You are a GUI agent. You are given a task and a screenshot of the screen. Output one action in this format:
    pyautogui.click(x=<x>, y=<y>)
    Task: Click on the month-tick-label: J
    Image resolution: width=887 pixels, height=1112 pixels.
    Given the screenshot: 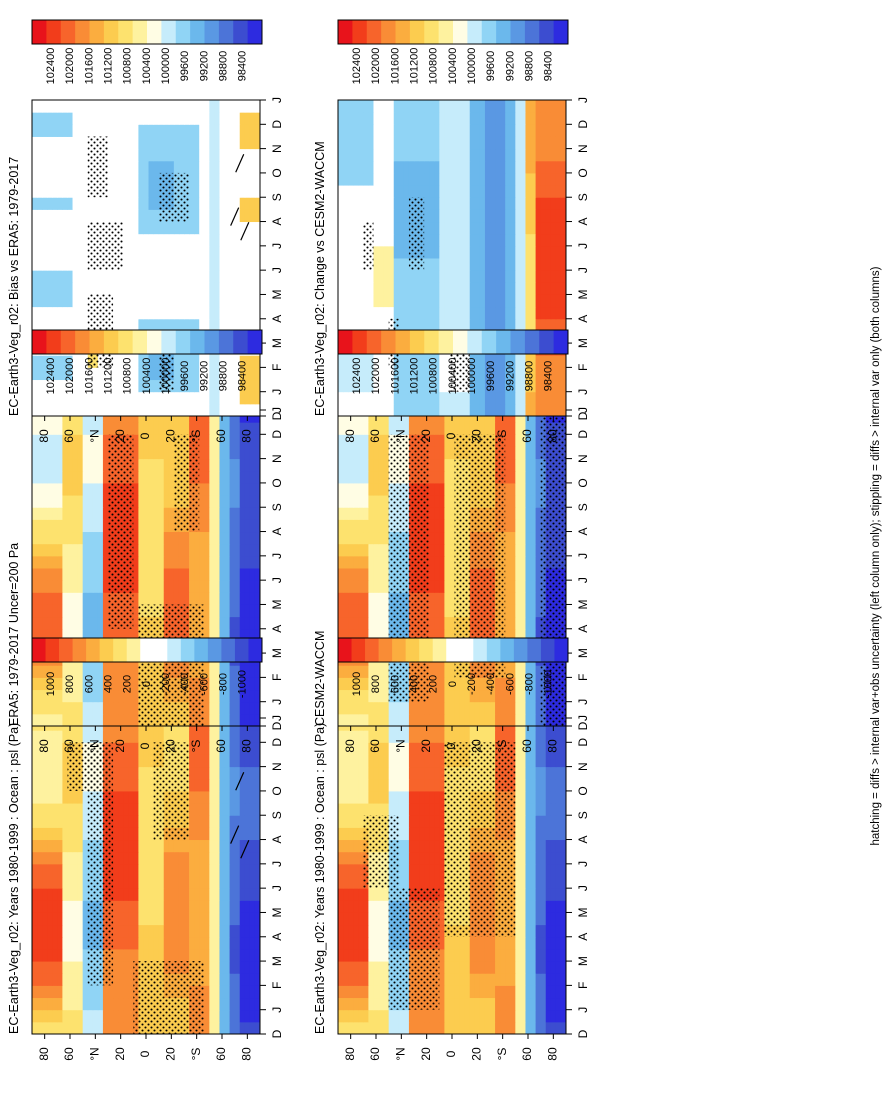 What is the action you would take?
    pyautogui.click(x=277, y=888)
    